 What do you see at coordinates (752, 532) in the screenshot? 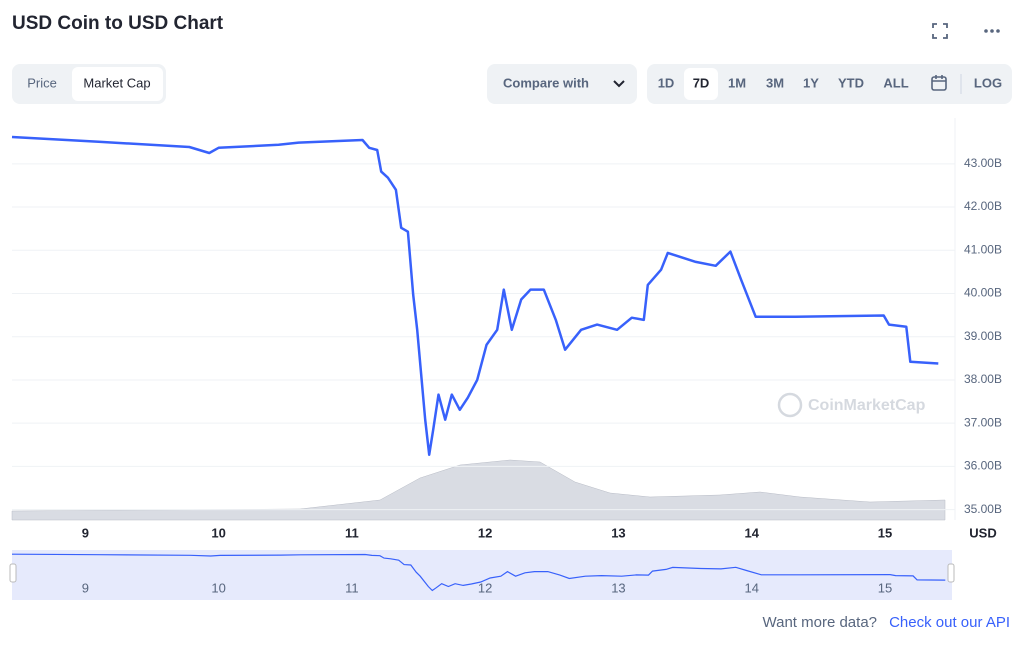
I see `x-tick-label: 14` at bounding box center [752, 532].